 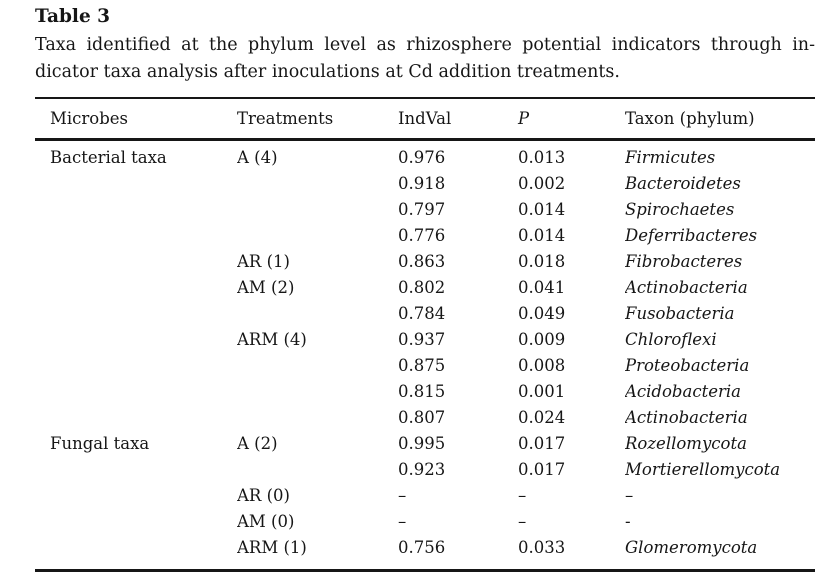 What do you see at coordinates (266, 521) in the screenshot?
I see `cell-treatment: AM (0)` at bounding box center [266, 521].